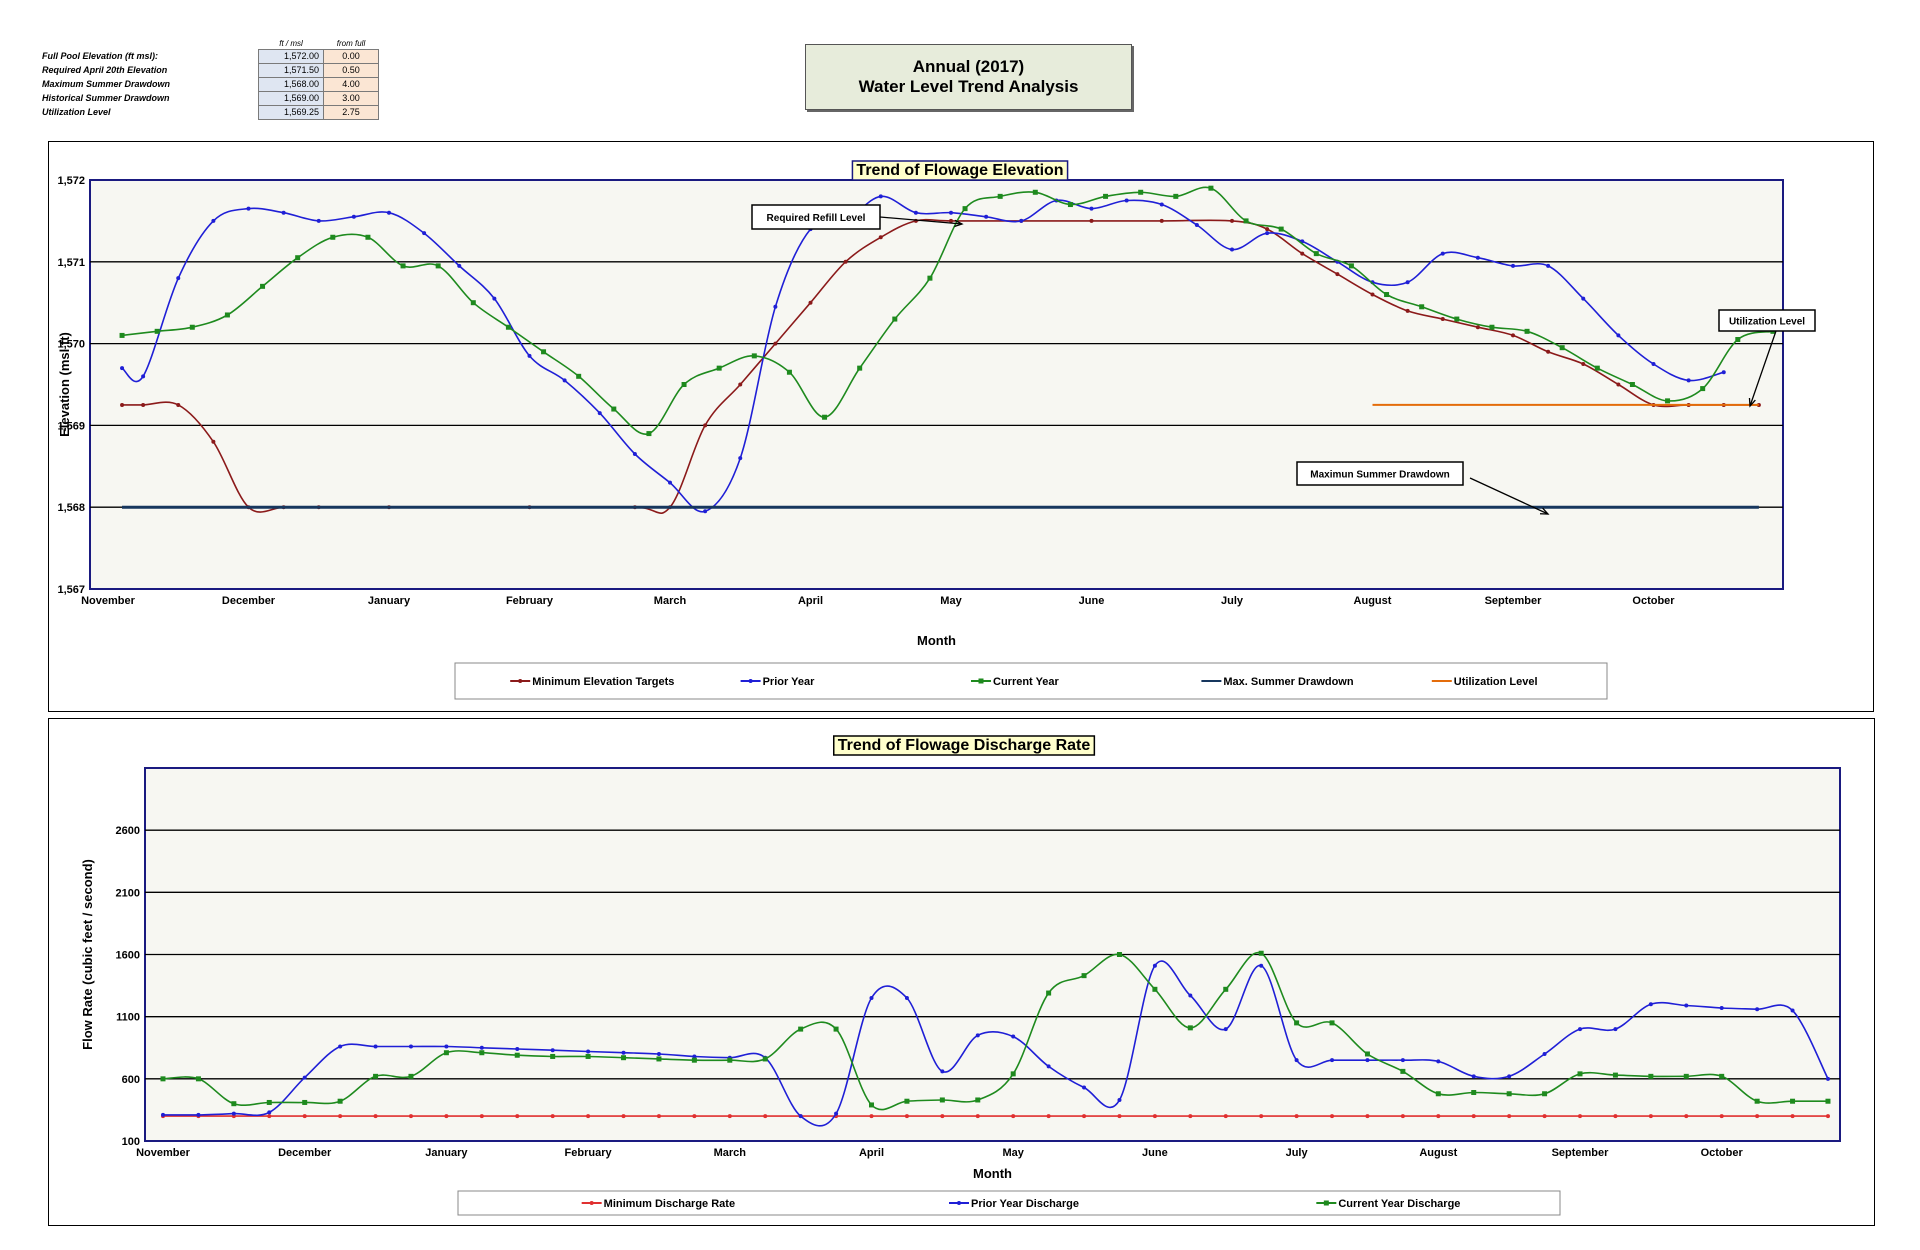 The image size is (1920, 1250). Describe the element at coordinates (291, 56) in the screenshot. I see `summary-row-value: 1,572.00` at that location.